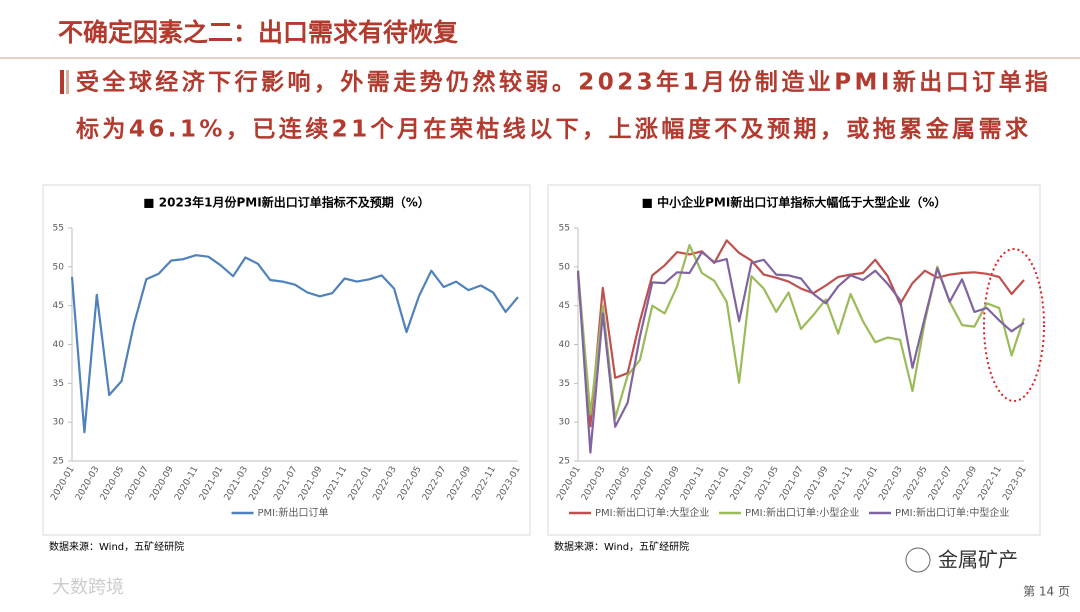 This screenshot has width=1080, height=612. Describe the element at coordinates (952, 512) in the screenshot. I see `legend-label: PMI:新出口订单:中型企业` at that location.